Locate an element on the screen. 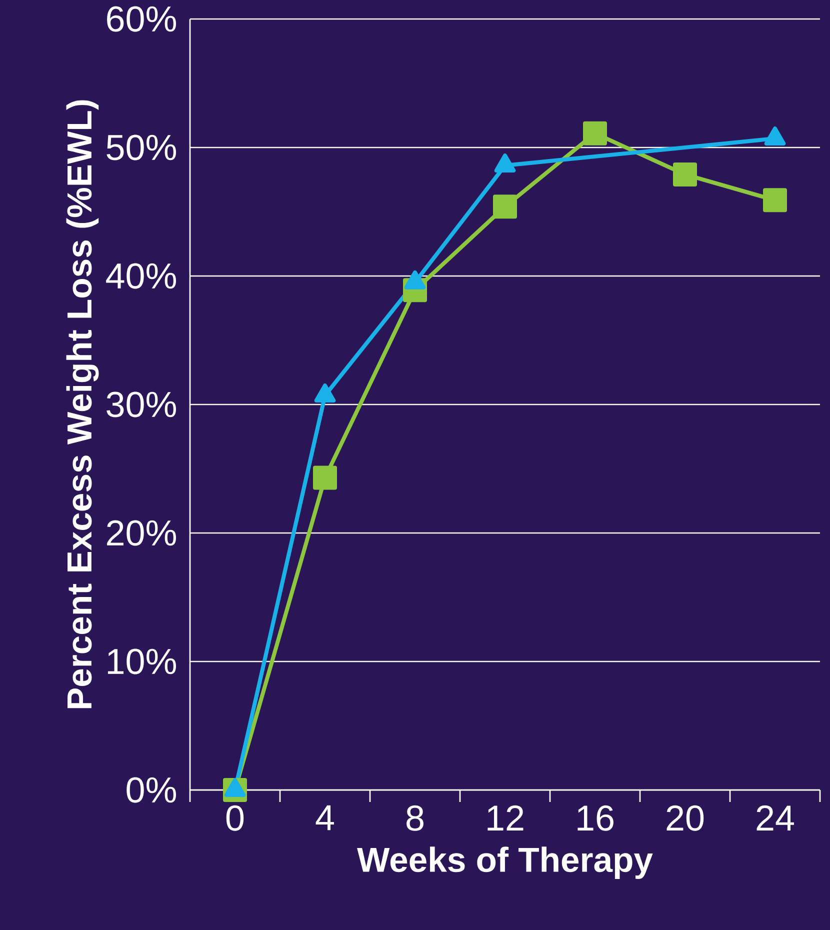 Image resolution: width=830 pixels, height=930 pixels. x-tick-label: 24 is located at coordinates (775, 818).